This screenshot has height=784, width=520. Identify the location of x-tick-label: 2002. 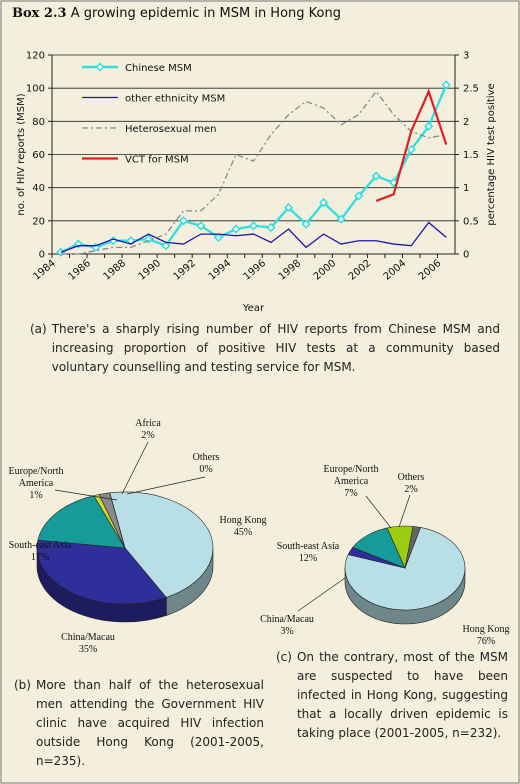
(360, 270).